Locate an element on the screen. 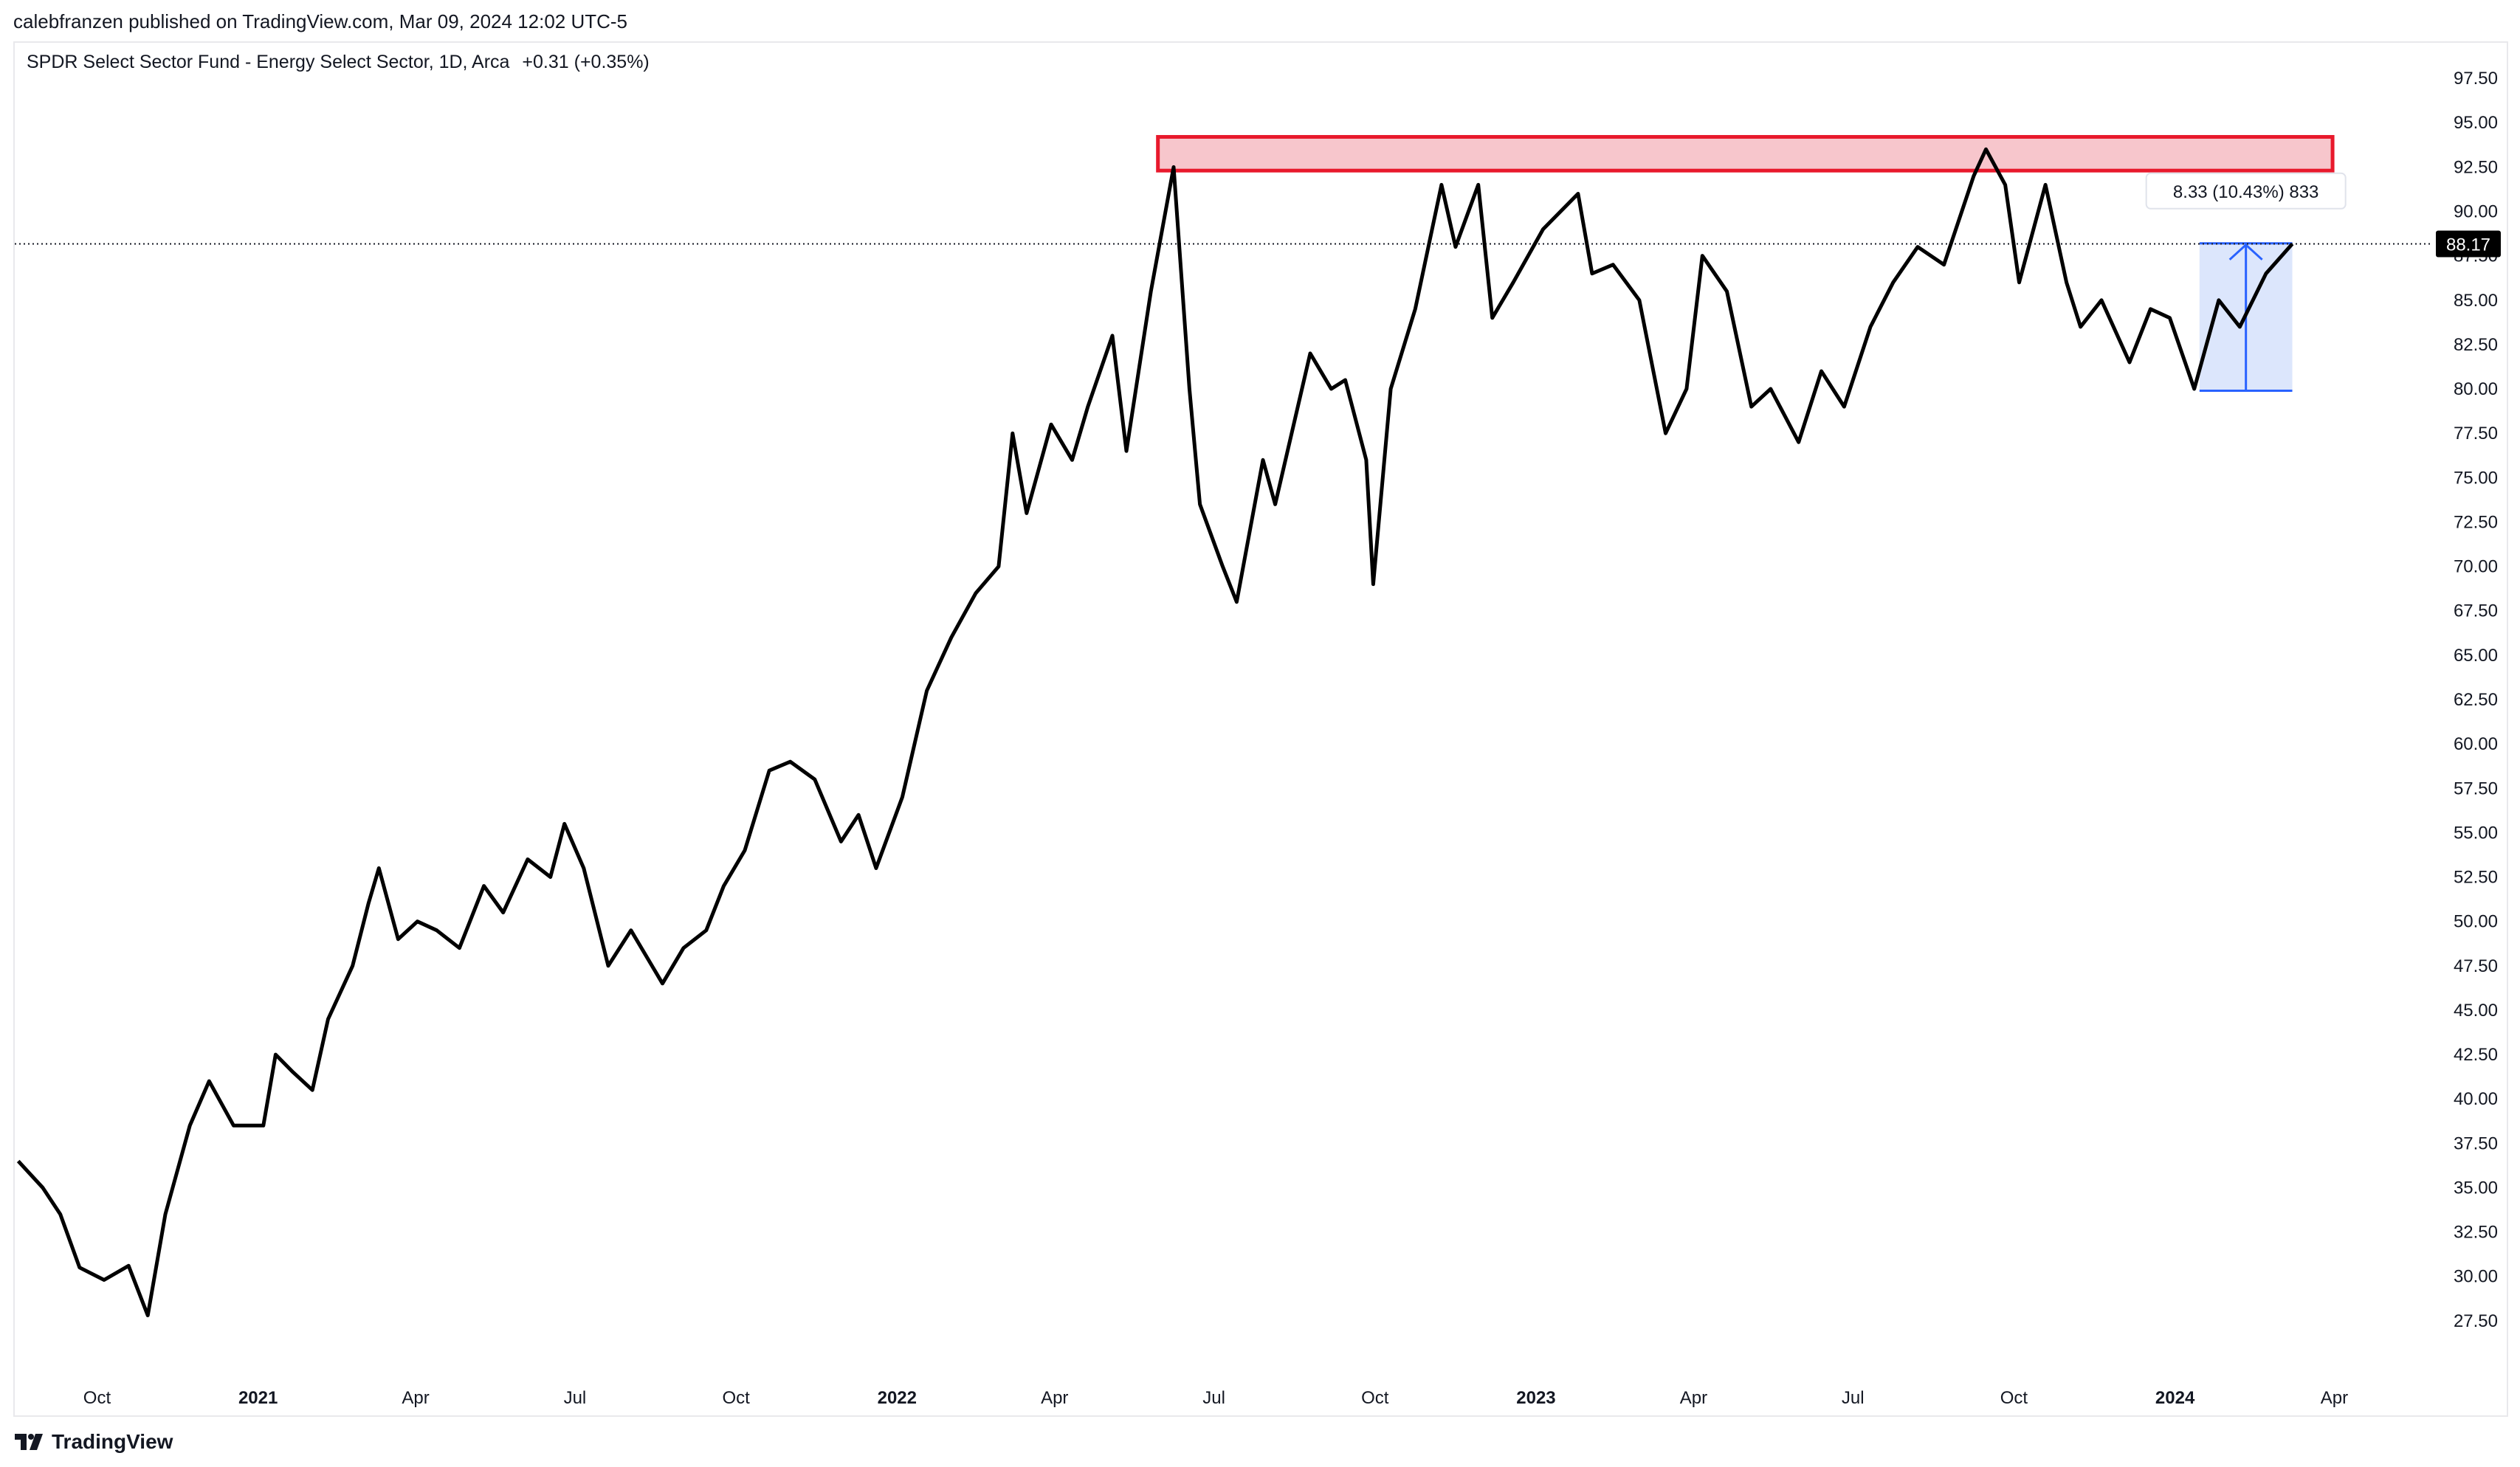  y-tick-label: 67.50 is located at coordinates (2476, 611).